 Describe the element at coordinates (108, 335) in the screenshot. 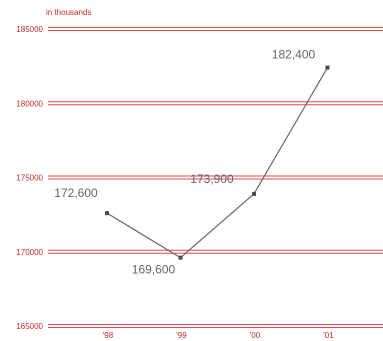

I see `x-tick-label: '98` at that location.